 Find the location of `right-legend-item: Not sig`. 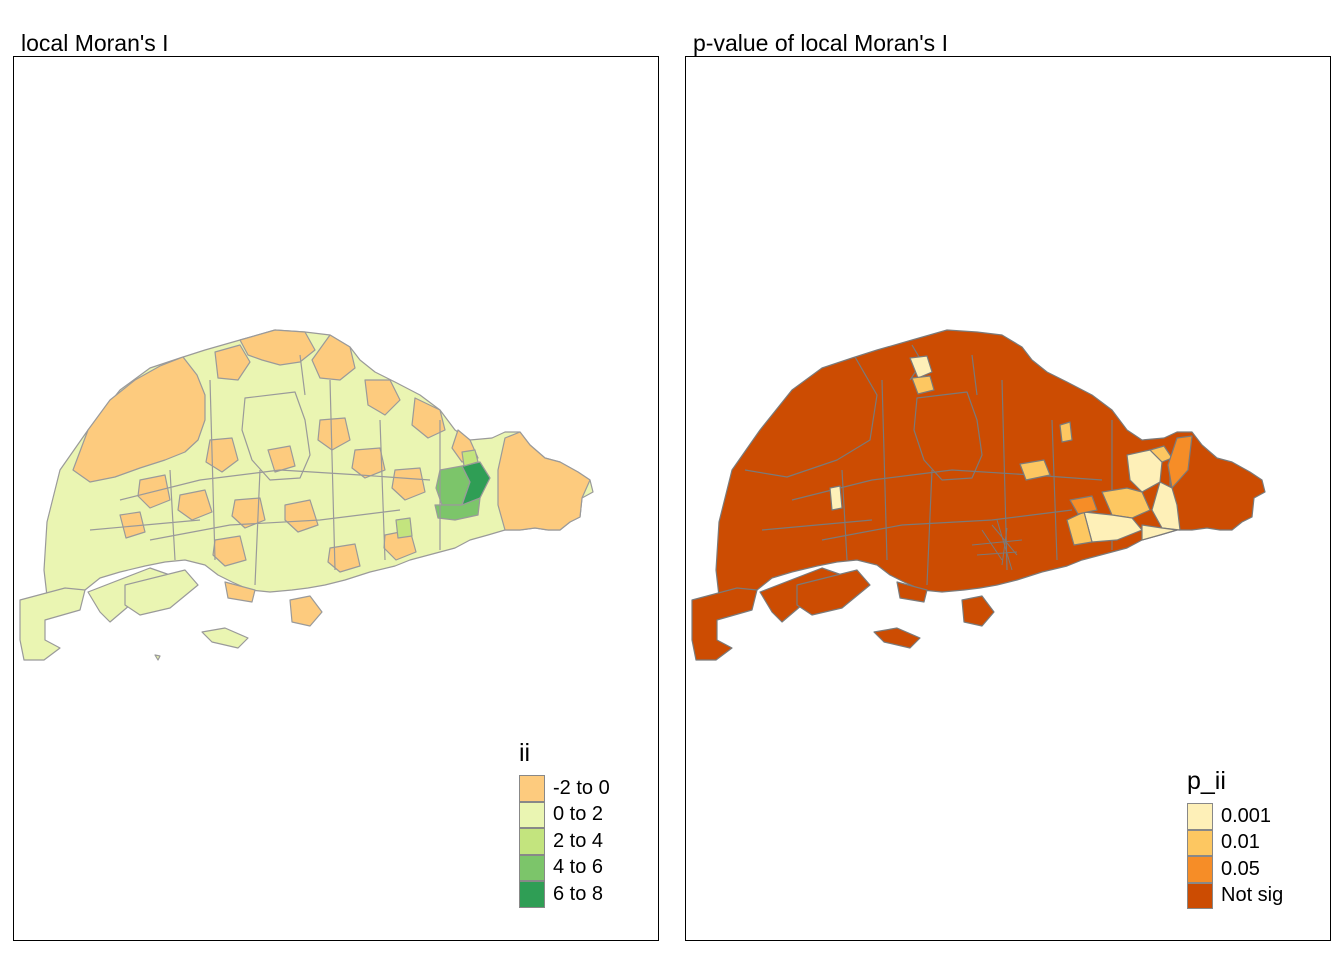

right-legend-item: Not sig is located at coordinates (1235, 895).